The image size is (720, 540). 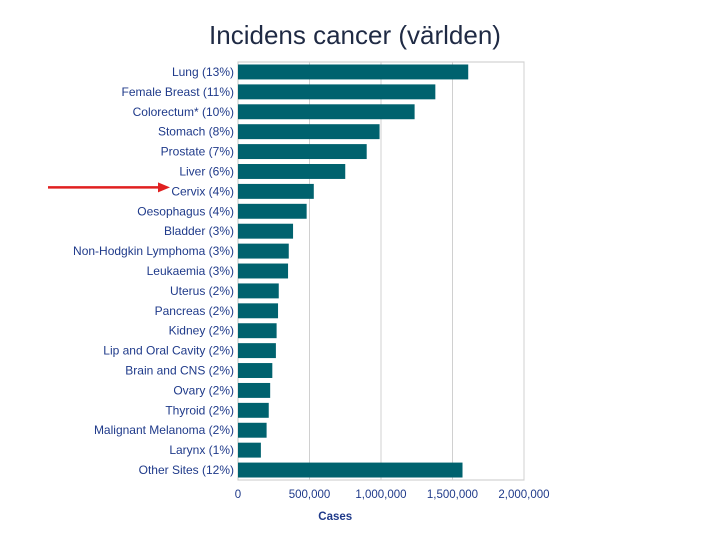 What do you see at coordinates (355, 35) in the screenshot?
I see `slide-title: Incidens cancer (världen)` at bounding box center [355, 35].